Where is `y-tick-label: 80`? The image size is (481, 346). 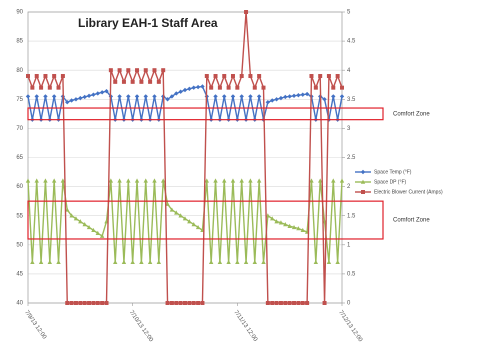 y-tick-label: 80 is located at coordinates (19, 71).